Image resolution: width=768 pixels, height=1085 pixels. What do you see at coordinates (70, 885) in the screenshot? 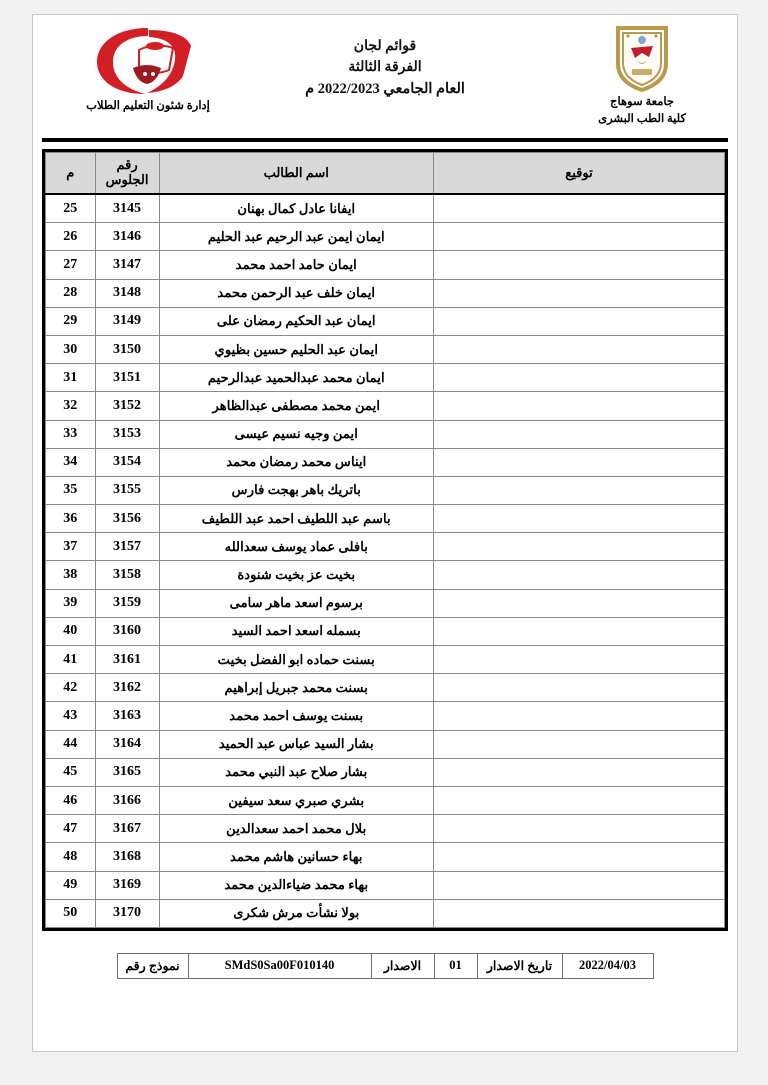
I see `row-index-cell: 49` at bounding box center [70, 885].